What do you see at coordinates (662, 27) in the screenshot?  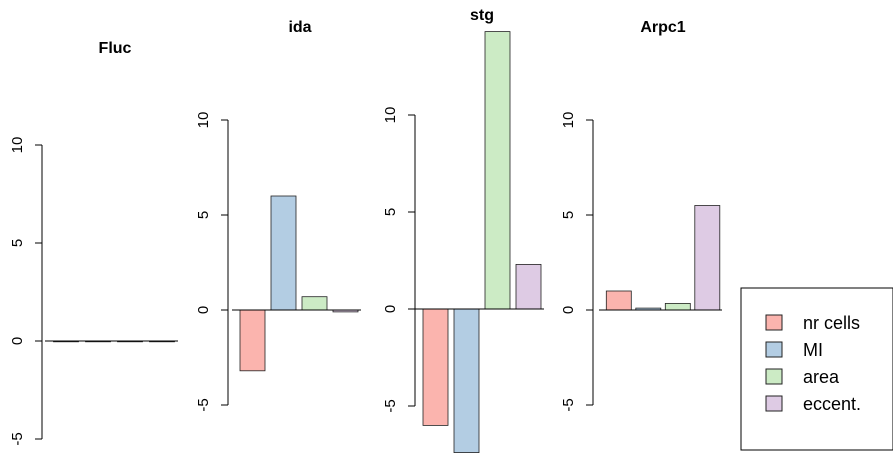 I see `panel-title: Arpc1` at bounding box center [662, 27].